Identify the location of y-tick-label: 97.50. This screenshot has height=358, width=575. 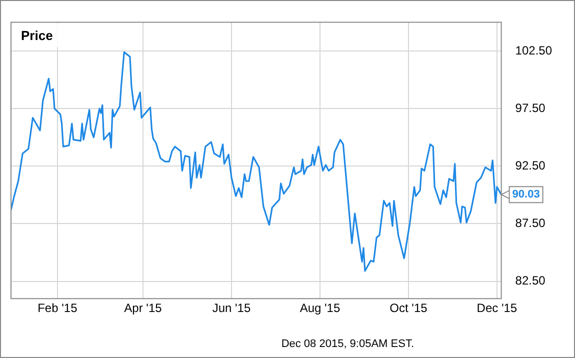
(530, 107).